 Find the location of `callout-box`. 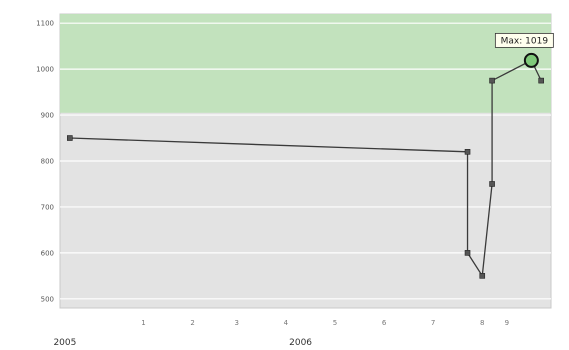

callout-box is located at coordinates (524, 40).